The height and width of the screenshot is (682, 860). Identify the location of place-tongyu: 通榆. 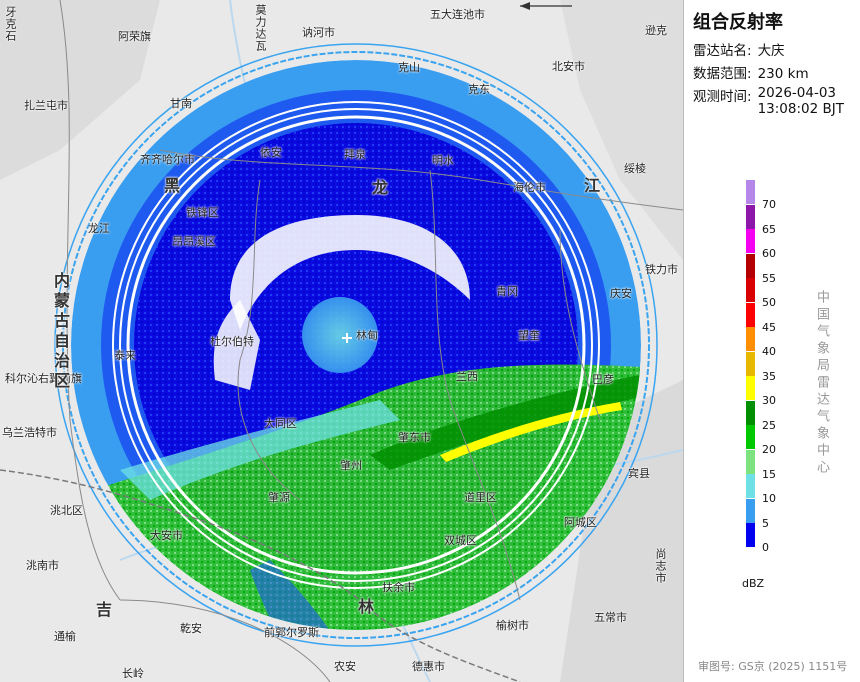
(65, 636).